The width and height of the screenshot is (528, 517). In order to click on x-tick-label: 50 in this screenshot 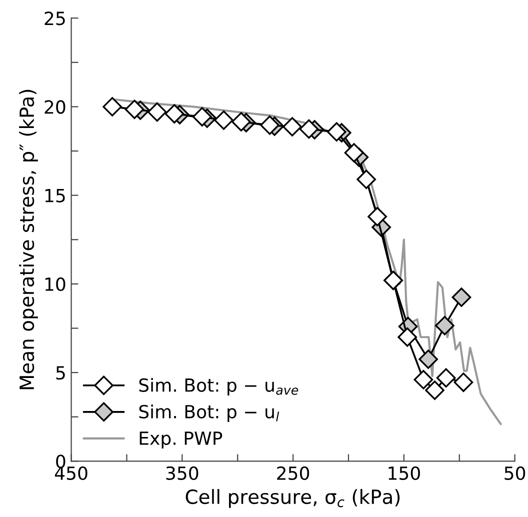, I will do `click(515, 473)`.